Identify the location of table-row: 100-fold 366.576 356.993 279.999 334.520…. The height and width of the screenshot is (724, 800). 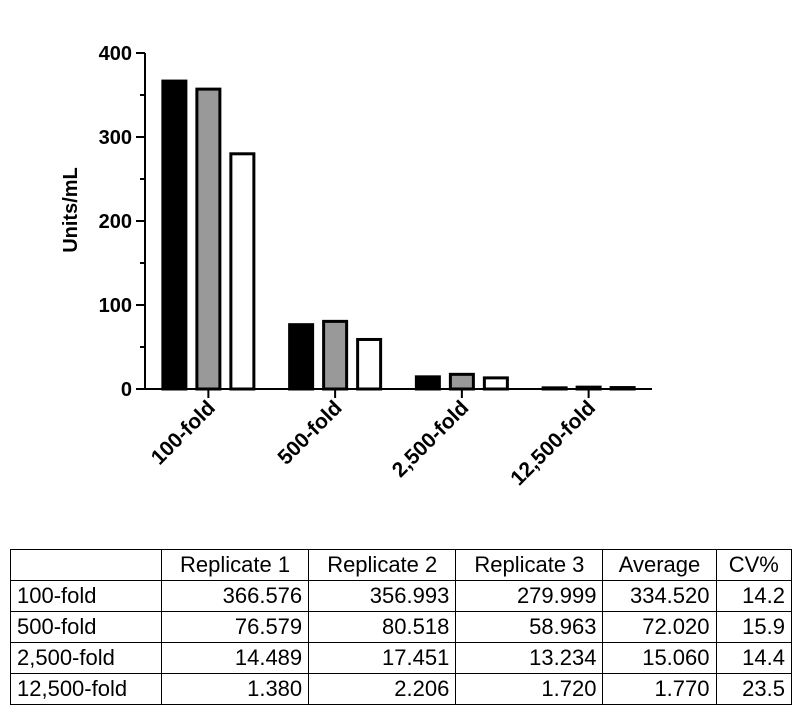
(401, 596).